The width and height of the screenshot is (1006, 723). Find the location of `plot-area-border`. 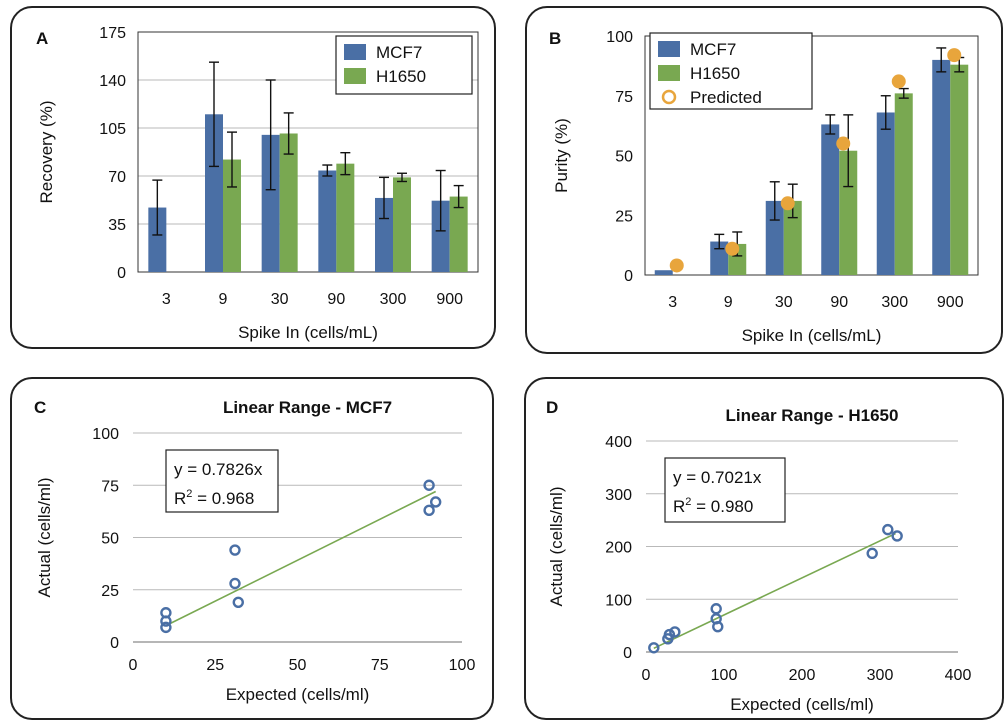

plot-area-border is located at coordinates (308, 152).